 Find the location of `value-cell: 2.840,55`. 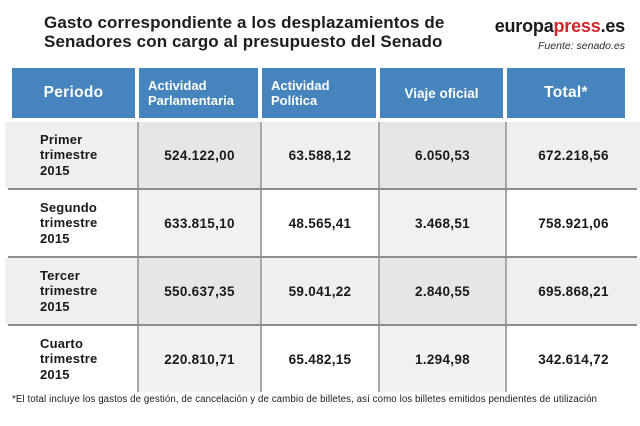

value-cell: 2.840,55 is located at coordinates (441, 291).